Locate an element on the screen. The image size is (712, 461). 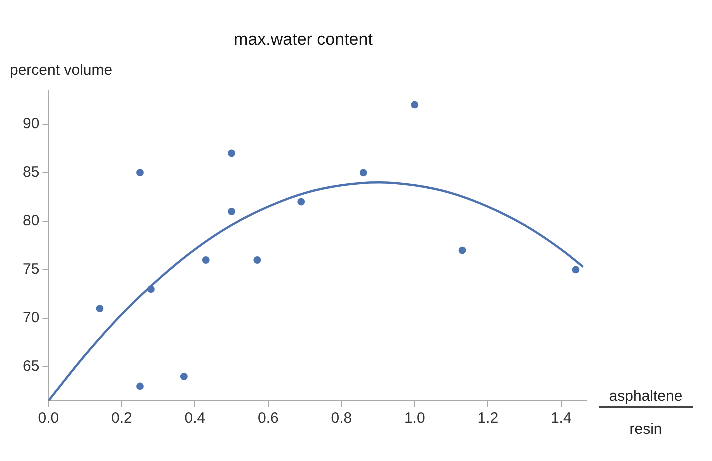
y-tick-label: 90 is located at coordinates (31, 124).